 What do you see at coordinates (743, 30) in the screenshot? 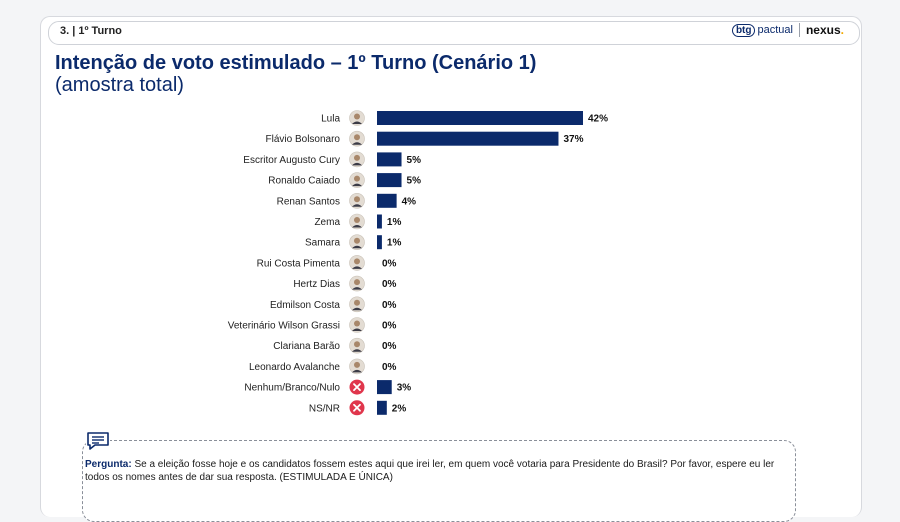
I see `btg-logo-mark: btg` at bounding box center [743, 30].